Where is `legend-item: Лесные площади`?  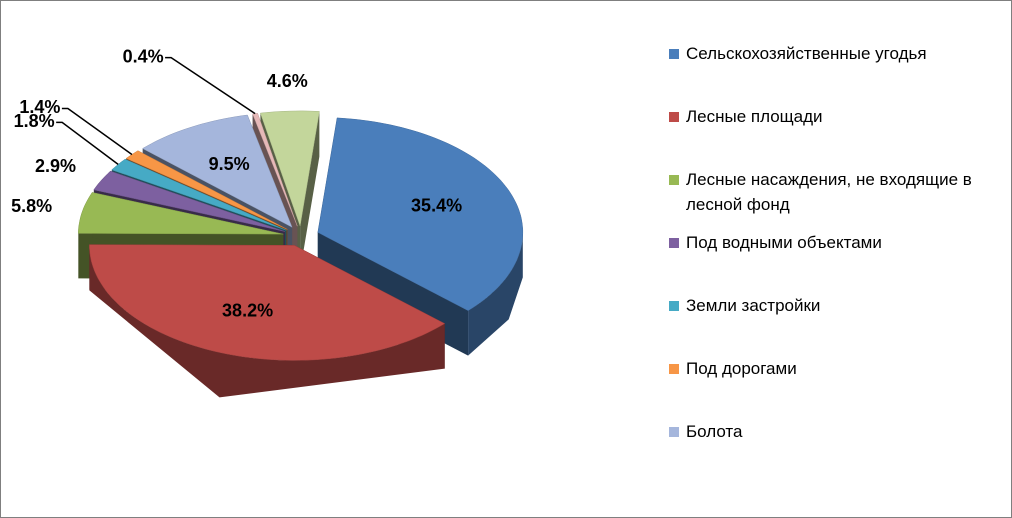
legend-item: Лесные площади is located at coordinates (834, 135).